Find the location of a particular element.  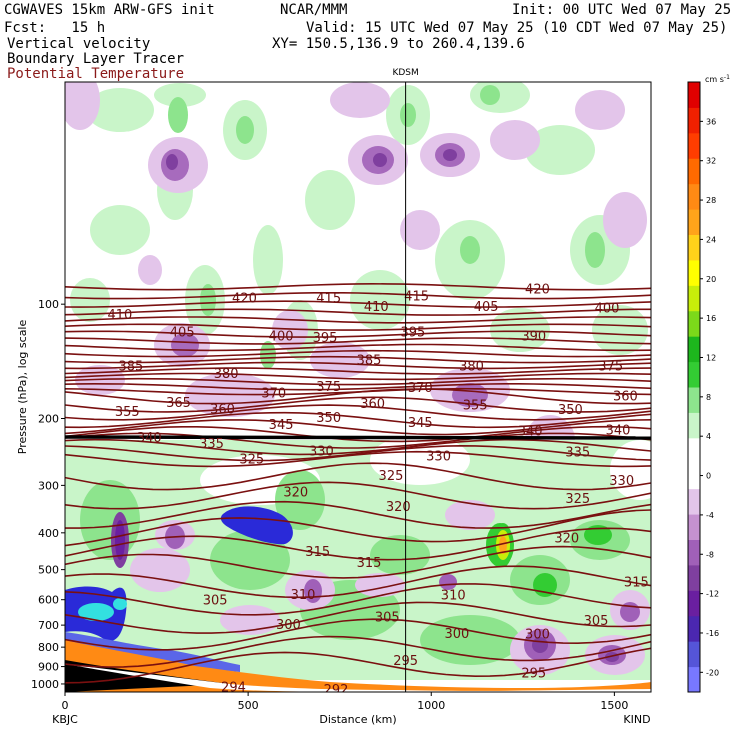

xy-range: XY= 150.5,136.9 to 260.4,139.6 is located at coordinates (398, 44).